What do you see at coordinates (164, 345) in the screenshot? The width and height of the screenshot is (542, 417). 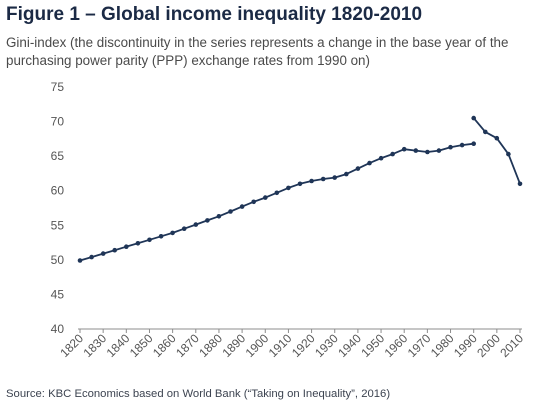 I see `x-tick-label: 1860` at bounding box center [164, 345].